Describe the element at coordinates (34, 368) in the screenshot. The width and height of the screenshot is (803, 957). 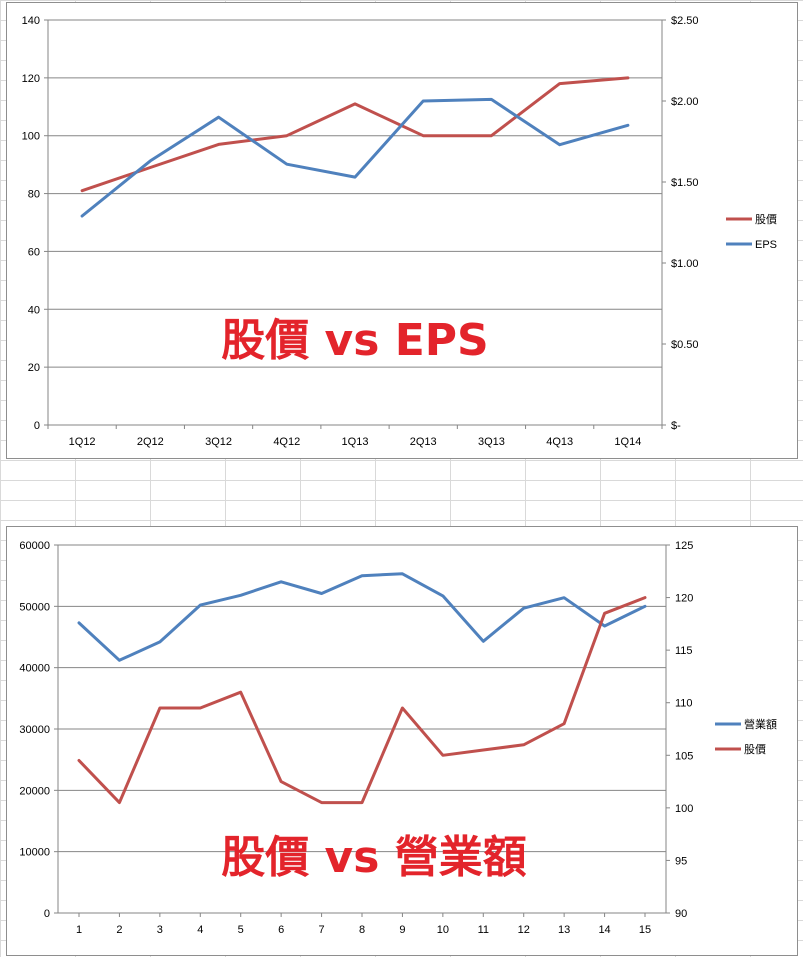
I see `c1-left-tick-label: 20` at that location.